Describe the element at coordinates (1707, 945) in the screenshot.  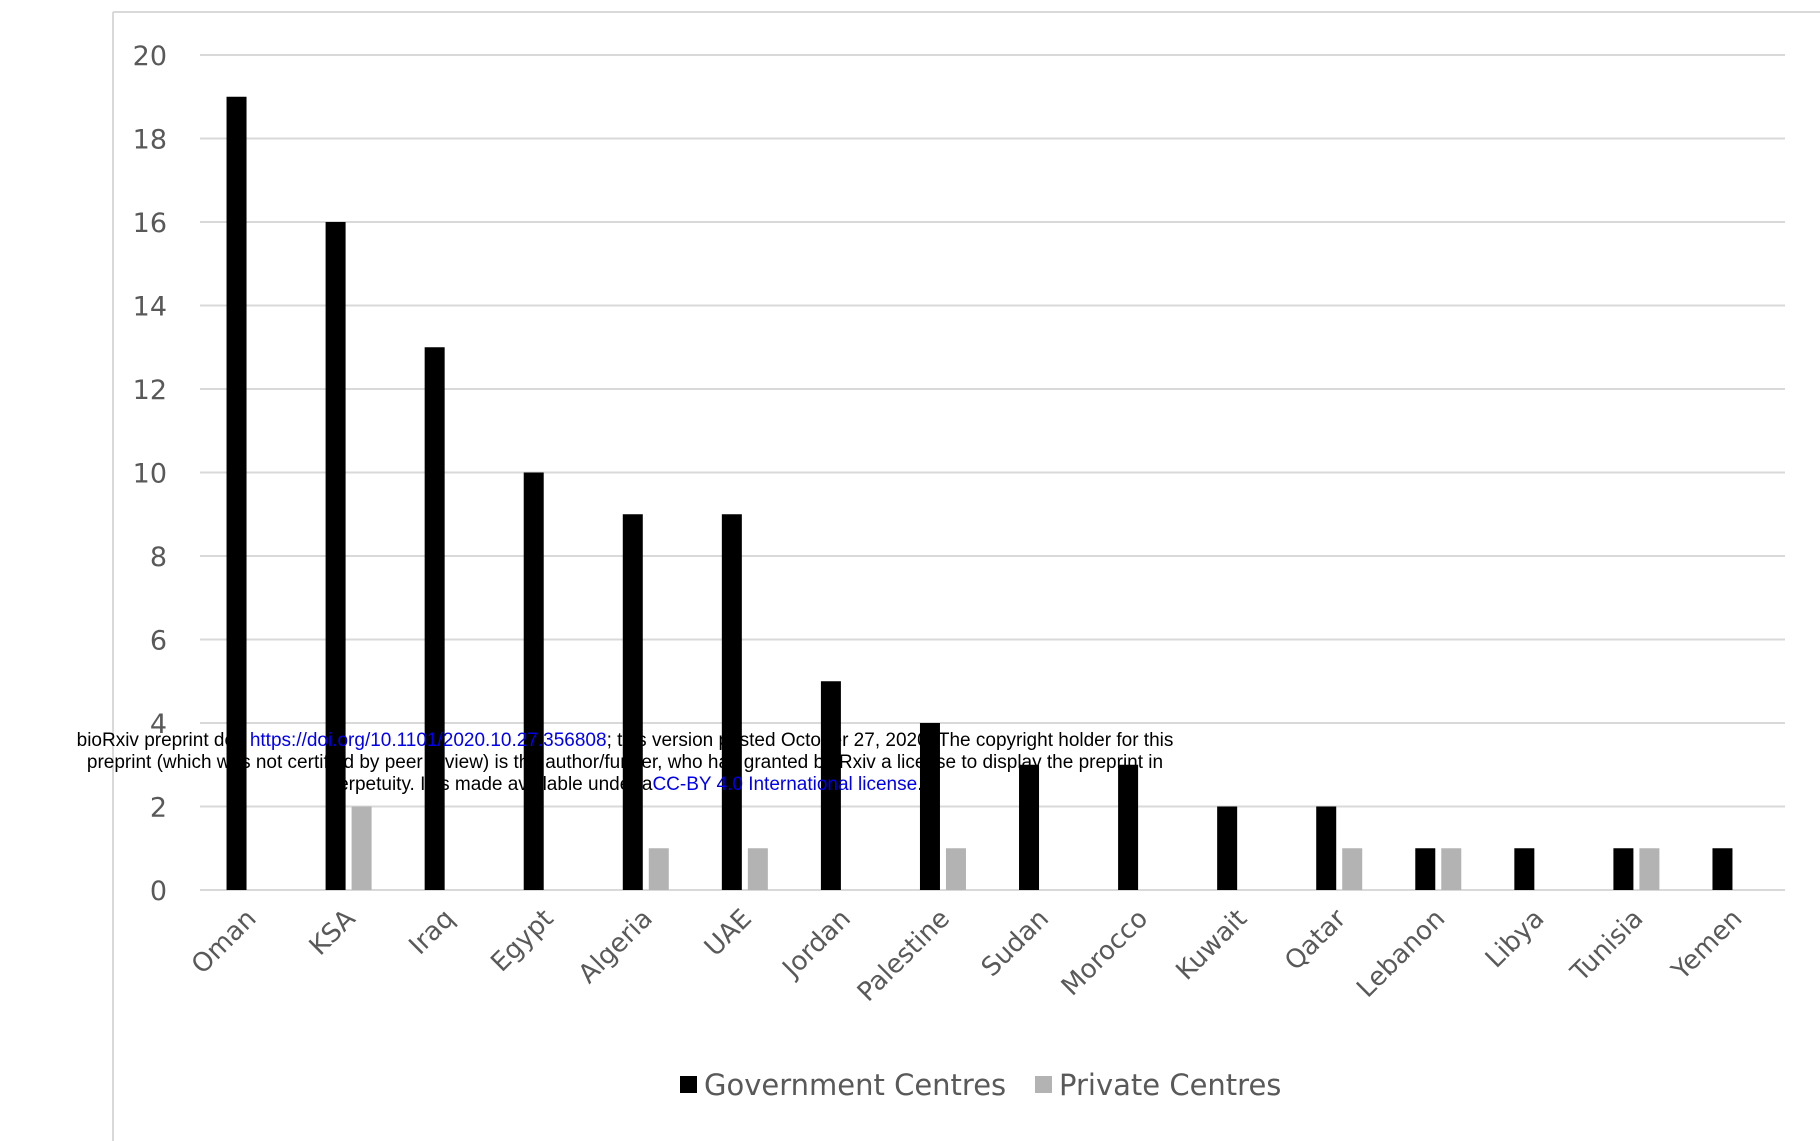
I see `x-tick-label: Yemen` at that location.